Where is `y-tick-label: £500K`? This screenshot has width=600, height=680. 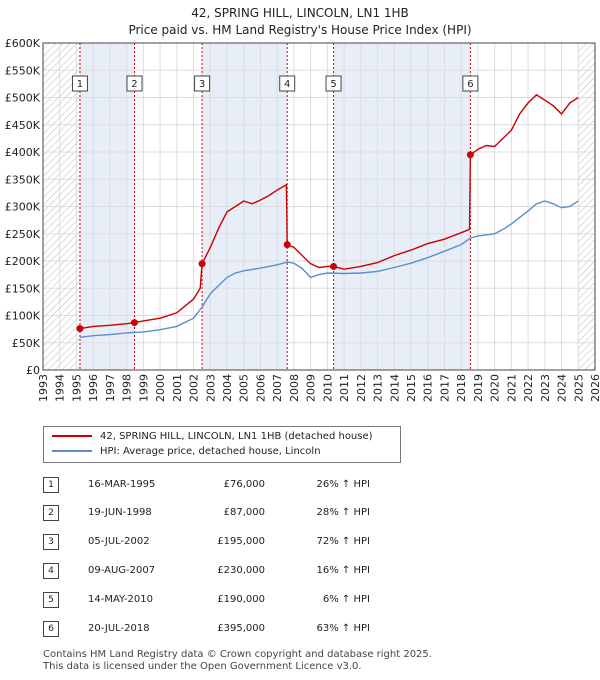
y-tick-label: £500K is located at coordinates (23, 98).